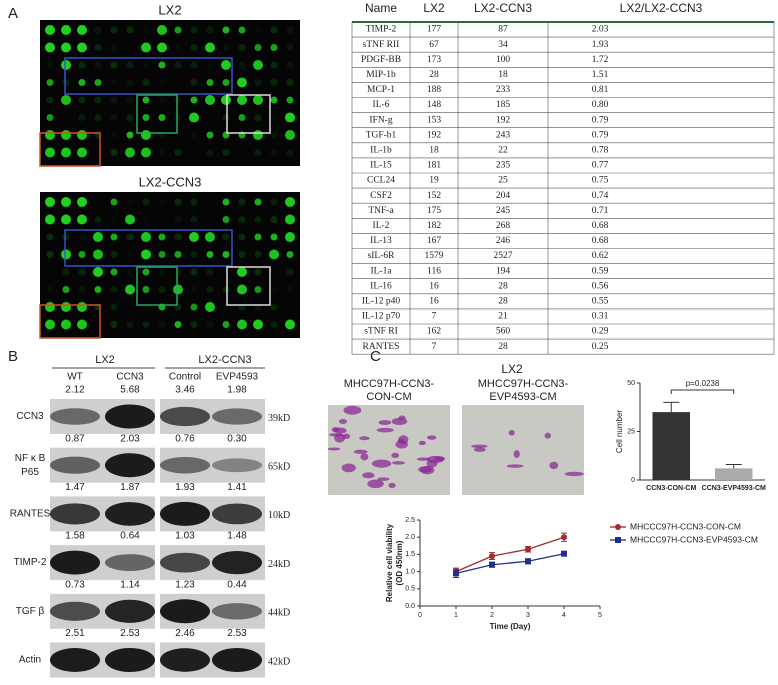 This screenshot has height=685, width=778. I want to click on y-tick-label: 1.0, so click(410, 571).